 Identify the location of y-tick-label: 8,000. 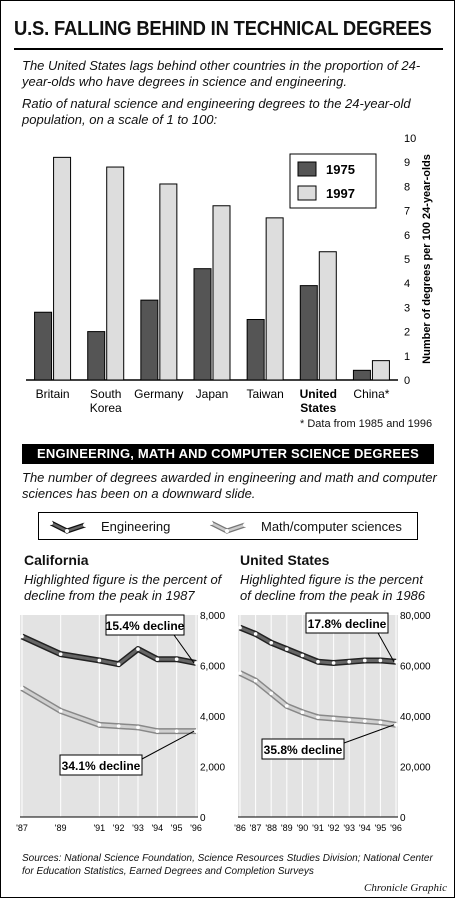
(212, 616).